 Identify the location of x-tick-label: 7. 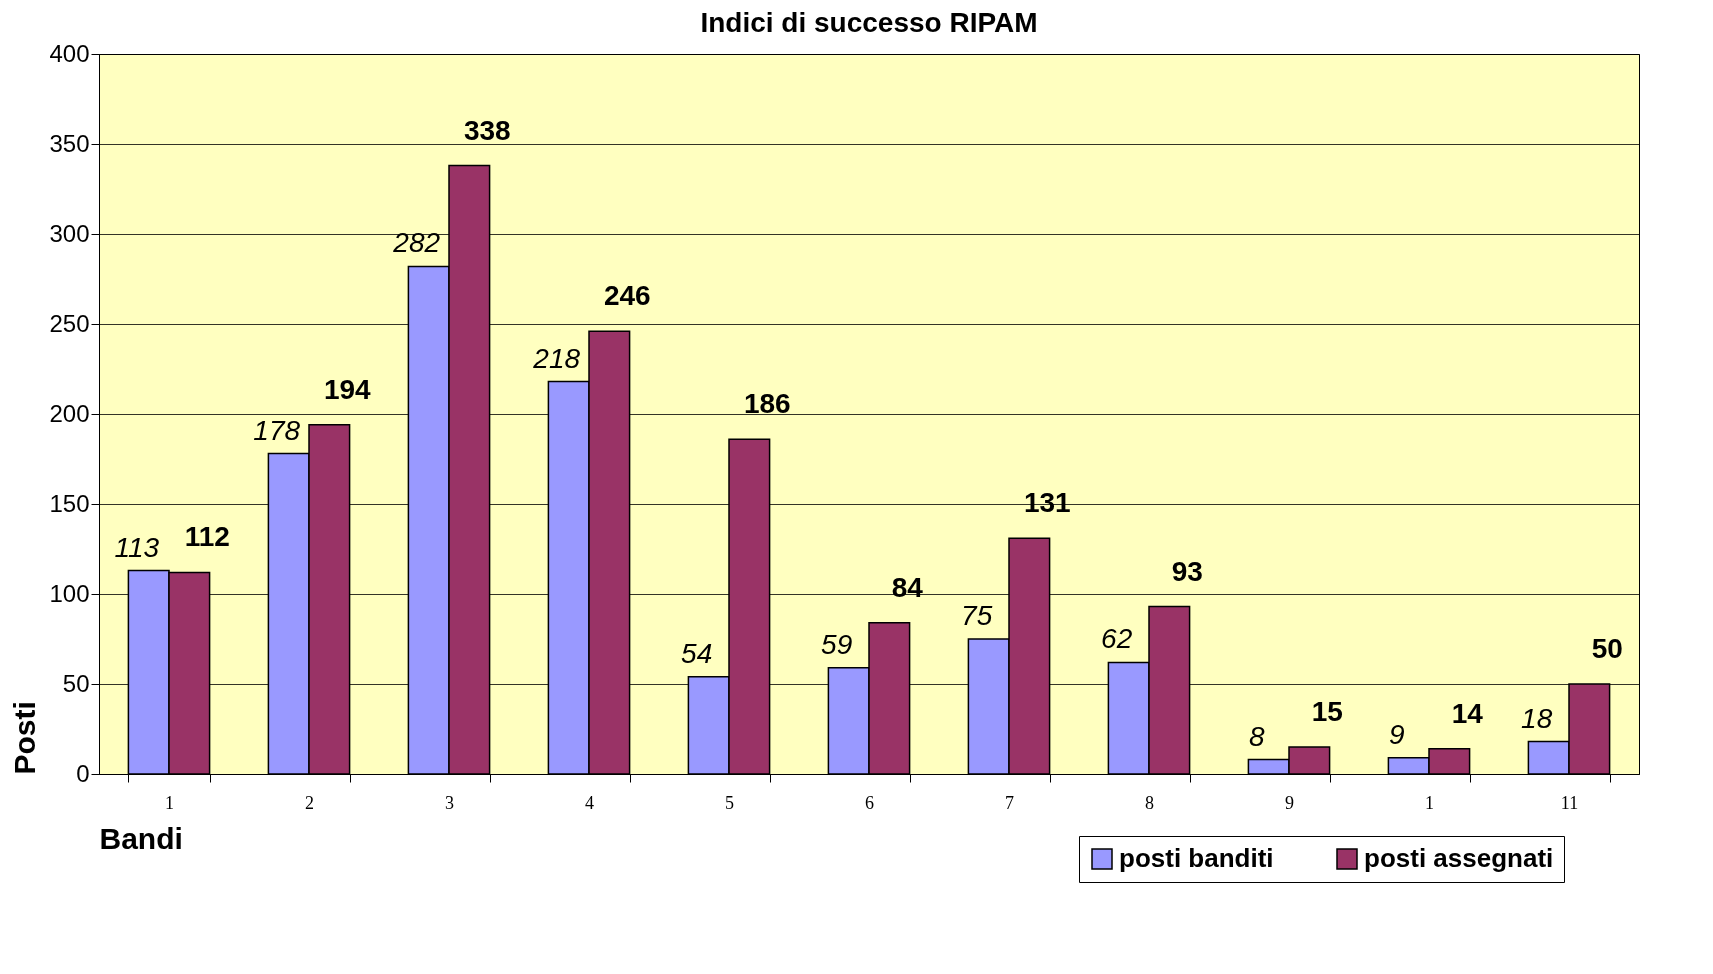
(1009, 802).